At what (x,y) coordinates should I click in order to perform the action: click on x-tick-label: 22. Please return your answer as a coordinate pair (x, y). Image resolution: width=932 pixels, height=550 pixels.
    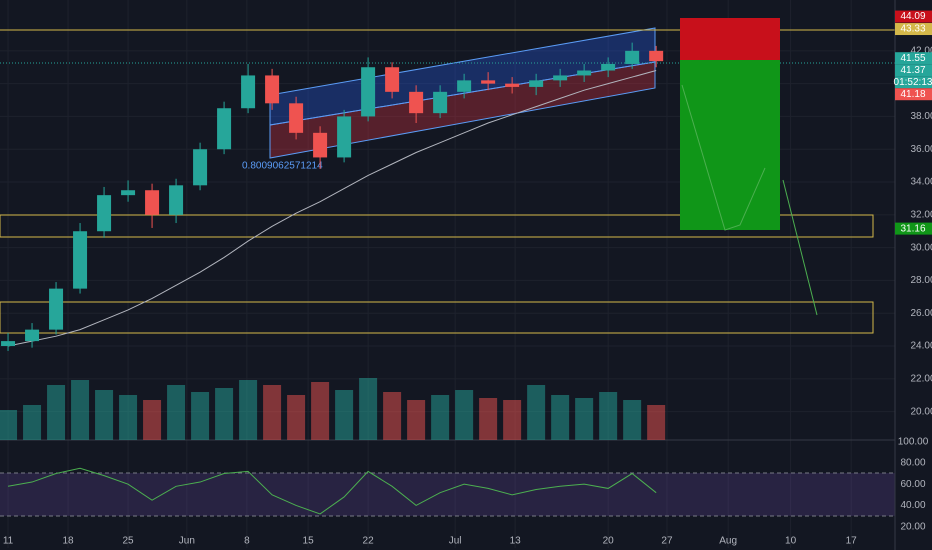
    Looking at the image, I should click on (369, 541).